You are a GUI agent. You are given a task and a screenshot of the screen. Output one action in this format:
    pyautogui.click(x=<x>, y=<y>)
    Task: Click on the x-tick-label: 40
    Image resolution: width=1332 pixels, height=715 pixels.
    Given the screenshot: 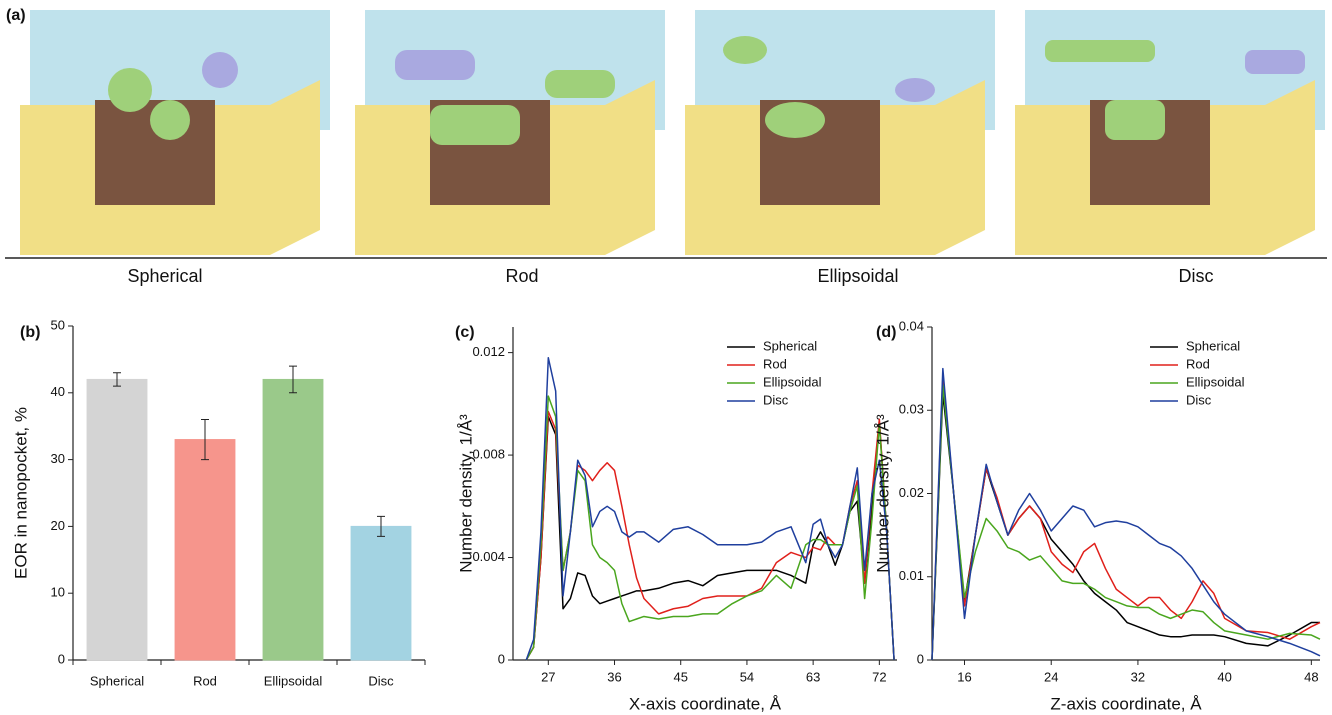 What is the action you would take?
    pyautogui.click(x=1224, y=676)
    